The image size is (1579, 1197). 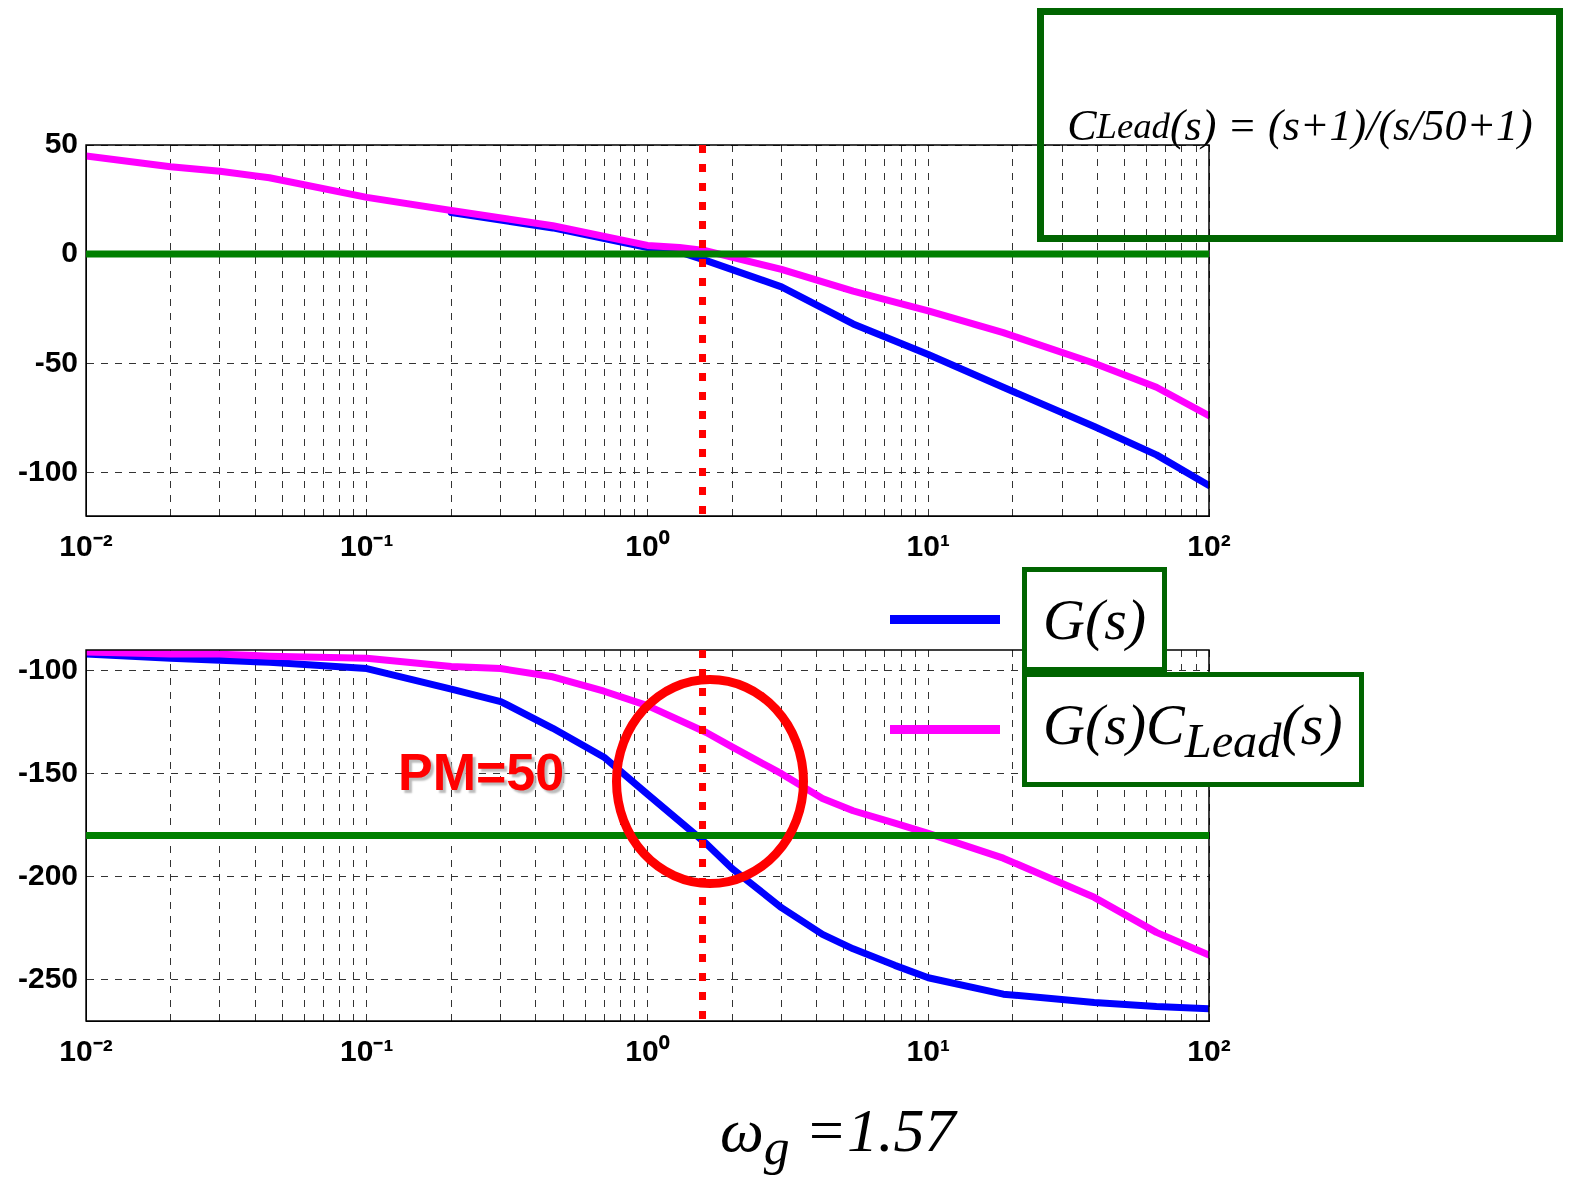 I want to click on y-tick-label: -150, so click(x=48, y=771).